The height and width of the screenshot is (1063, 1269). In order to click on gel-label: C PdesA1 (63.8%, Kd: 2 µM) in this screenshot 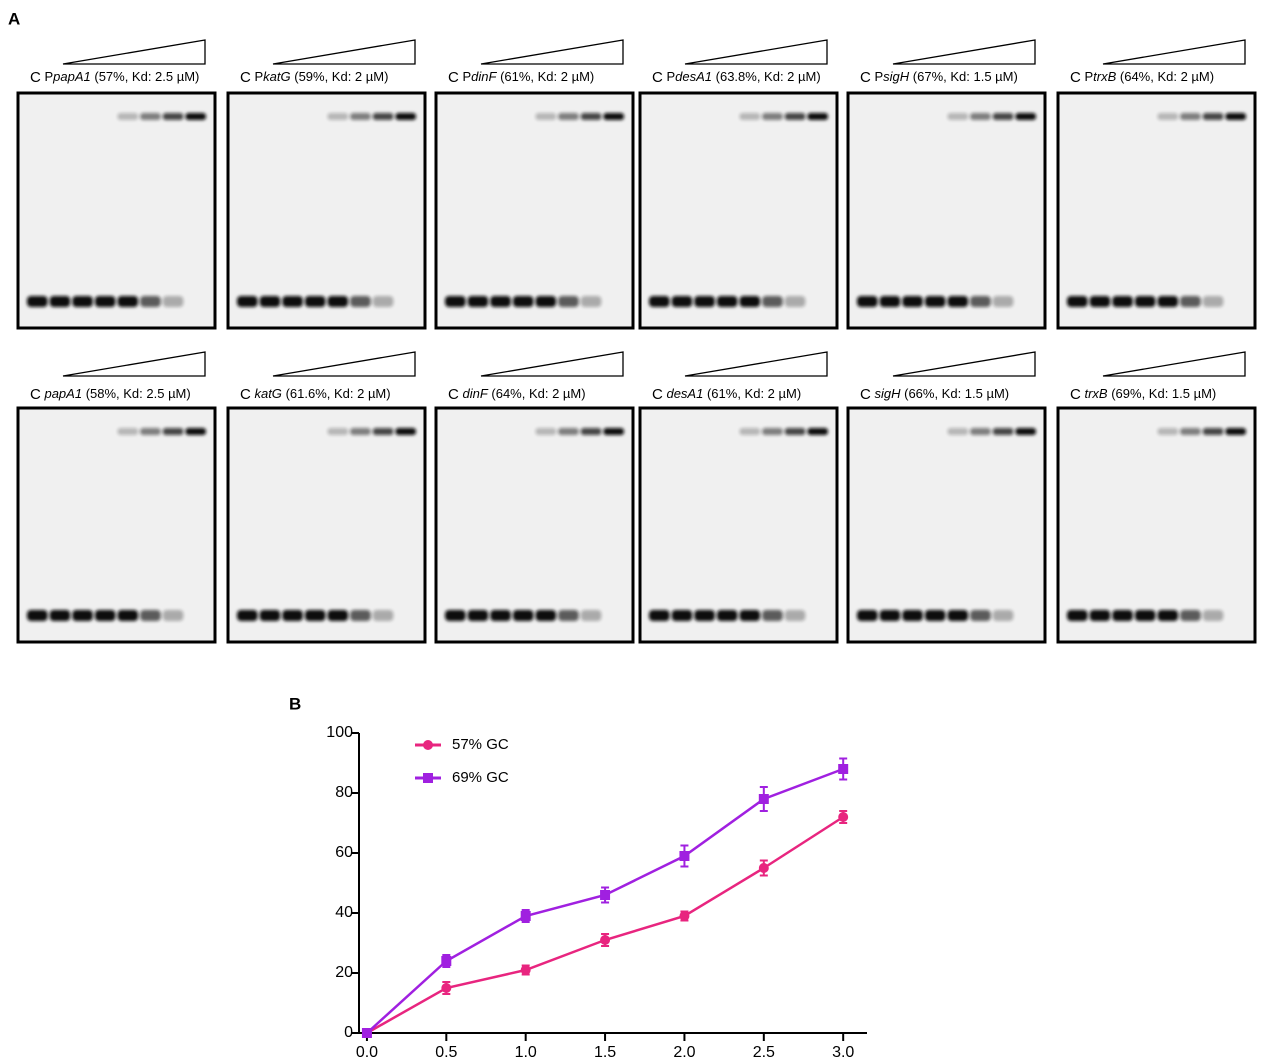, I will do `click(736, 77)`.